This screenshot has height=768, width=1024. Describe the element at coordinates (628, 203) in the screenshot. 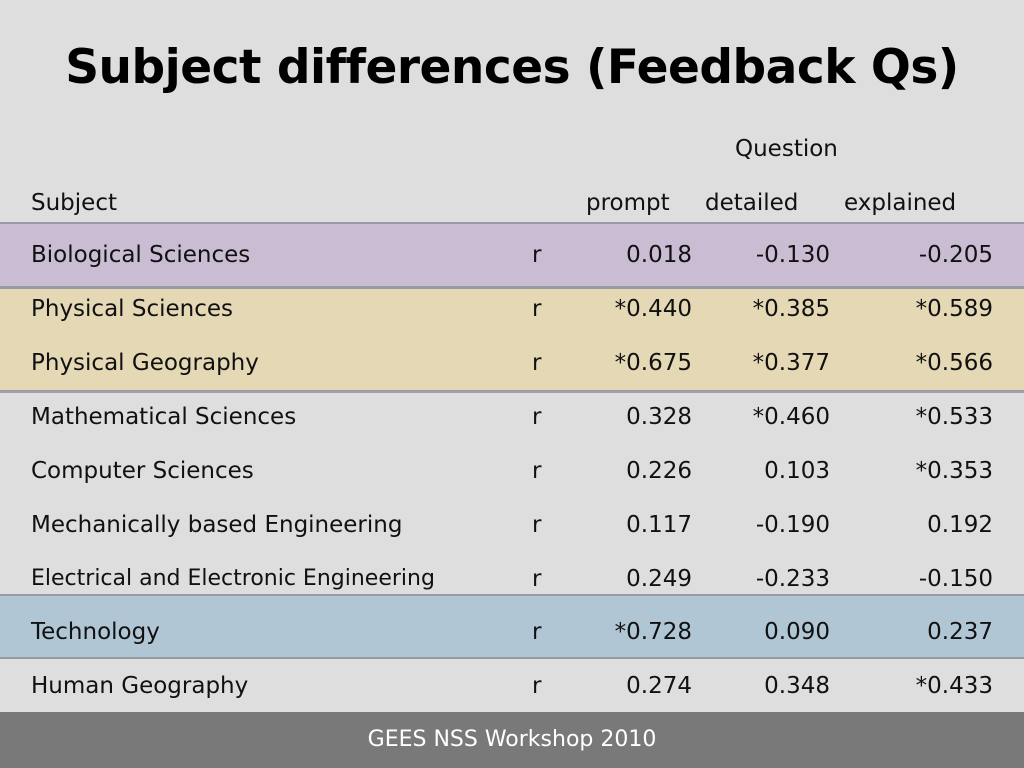

I see `prompt-header: prompt` at that location.